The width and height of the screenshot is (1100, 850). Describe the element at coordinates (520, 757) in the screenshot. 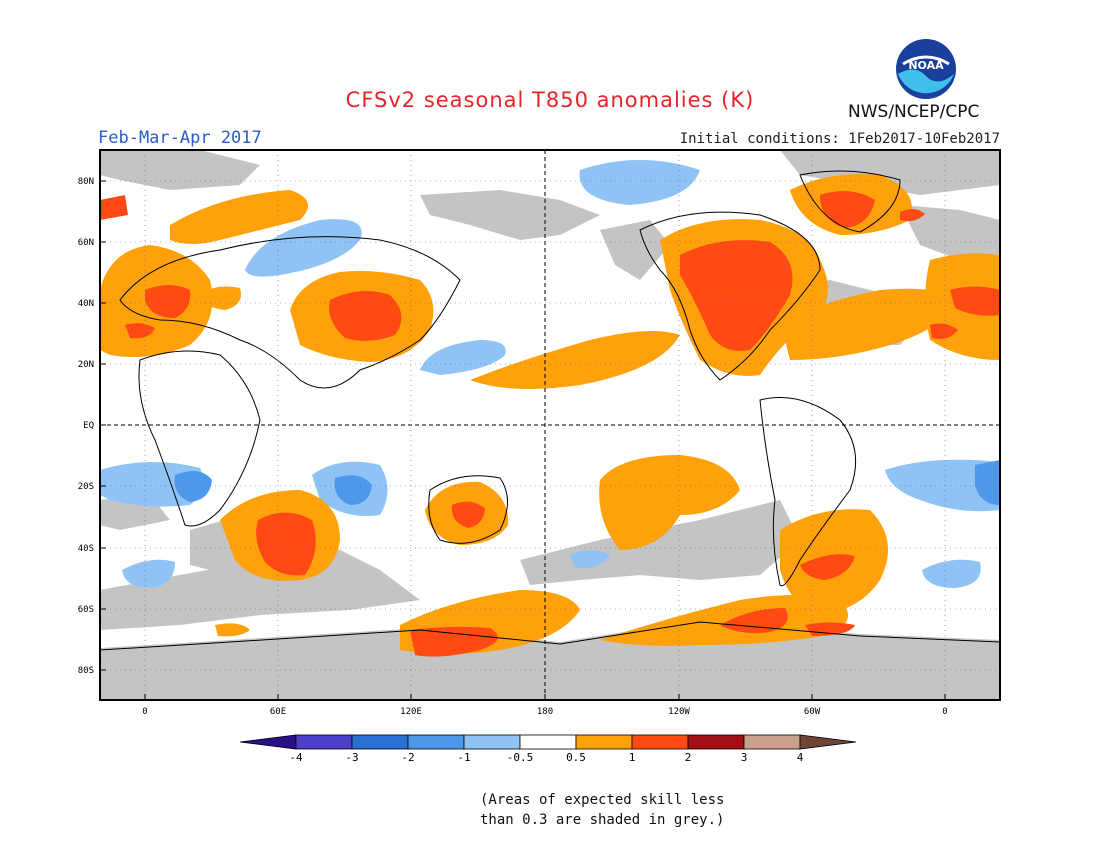

I see `legend-tick-label: -0.5` at that location.